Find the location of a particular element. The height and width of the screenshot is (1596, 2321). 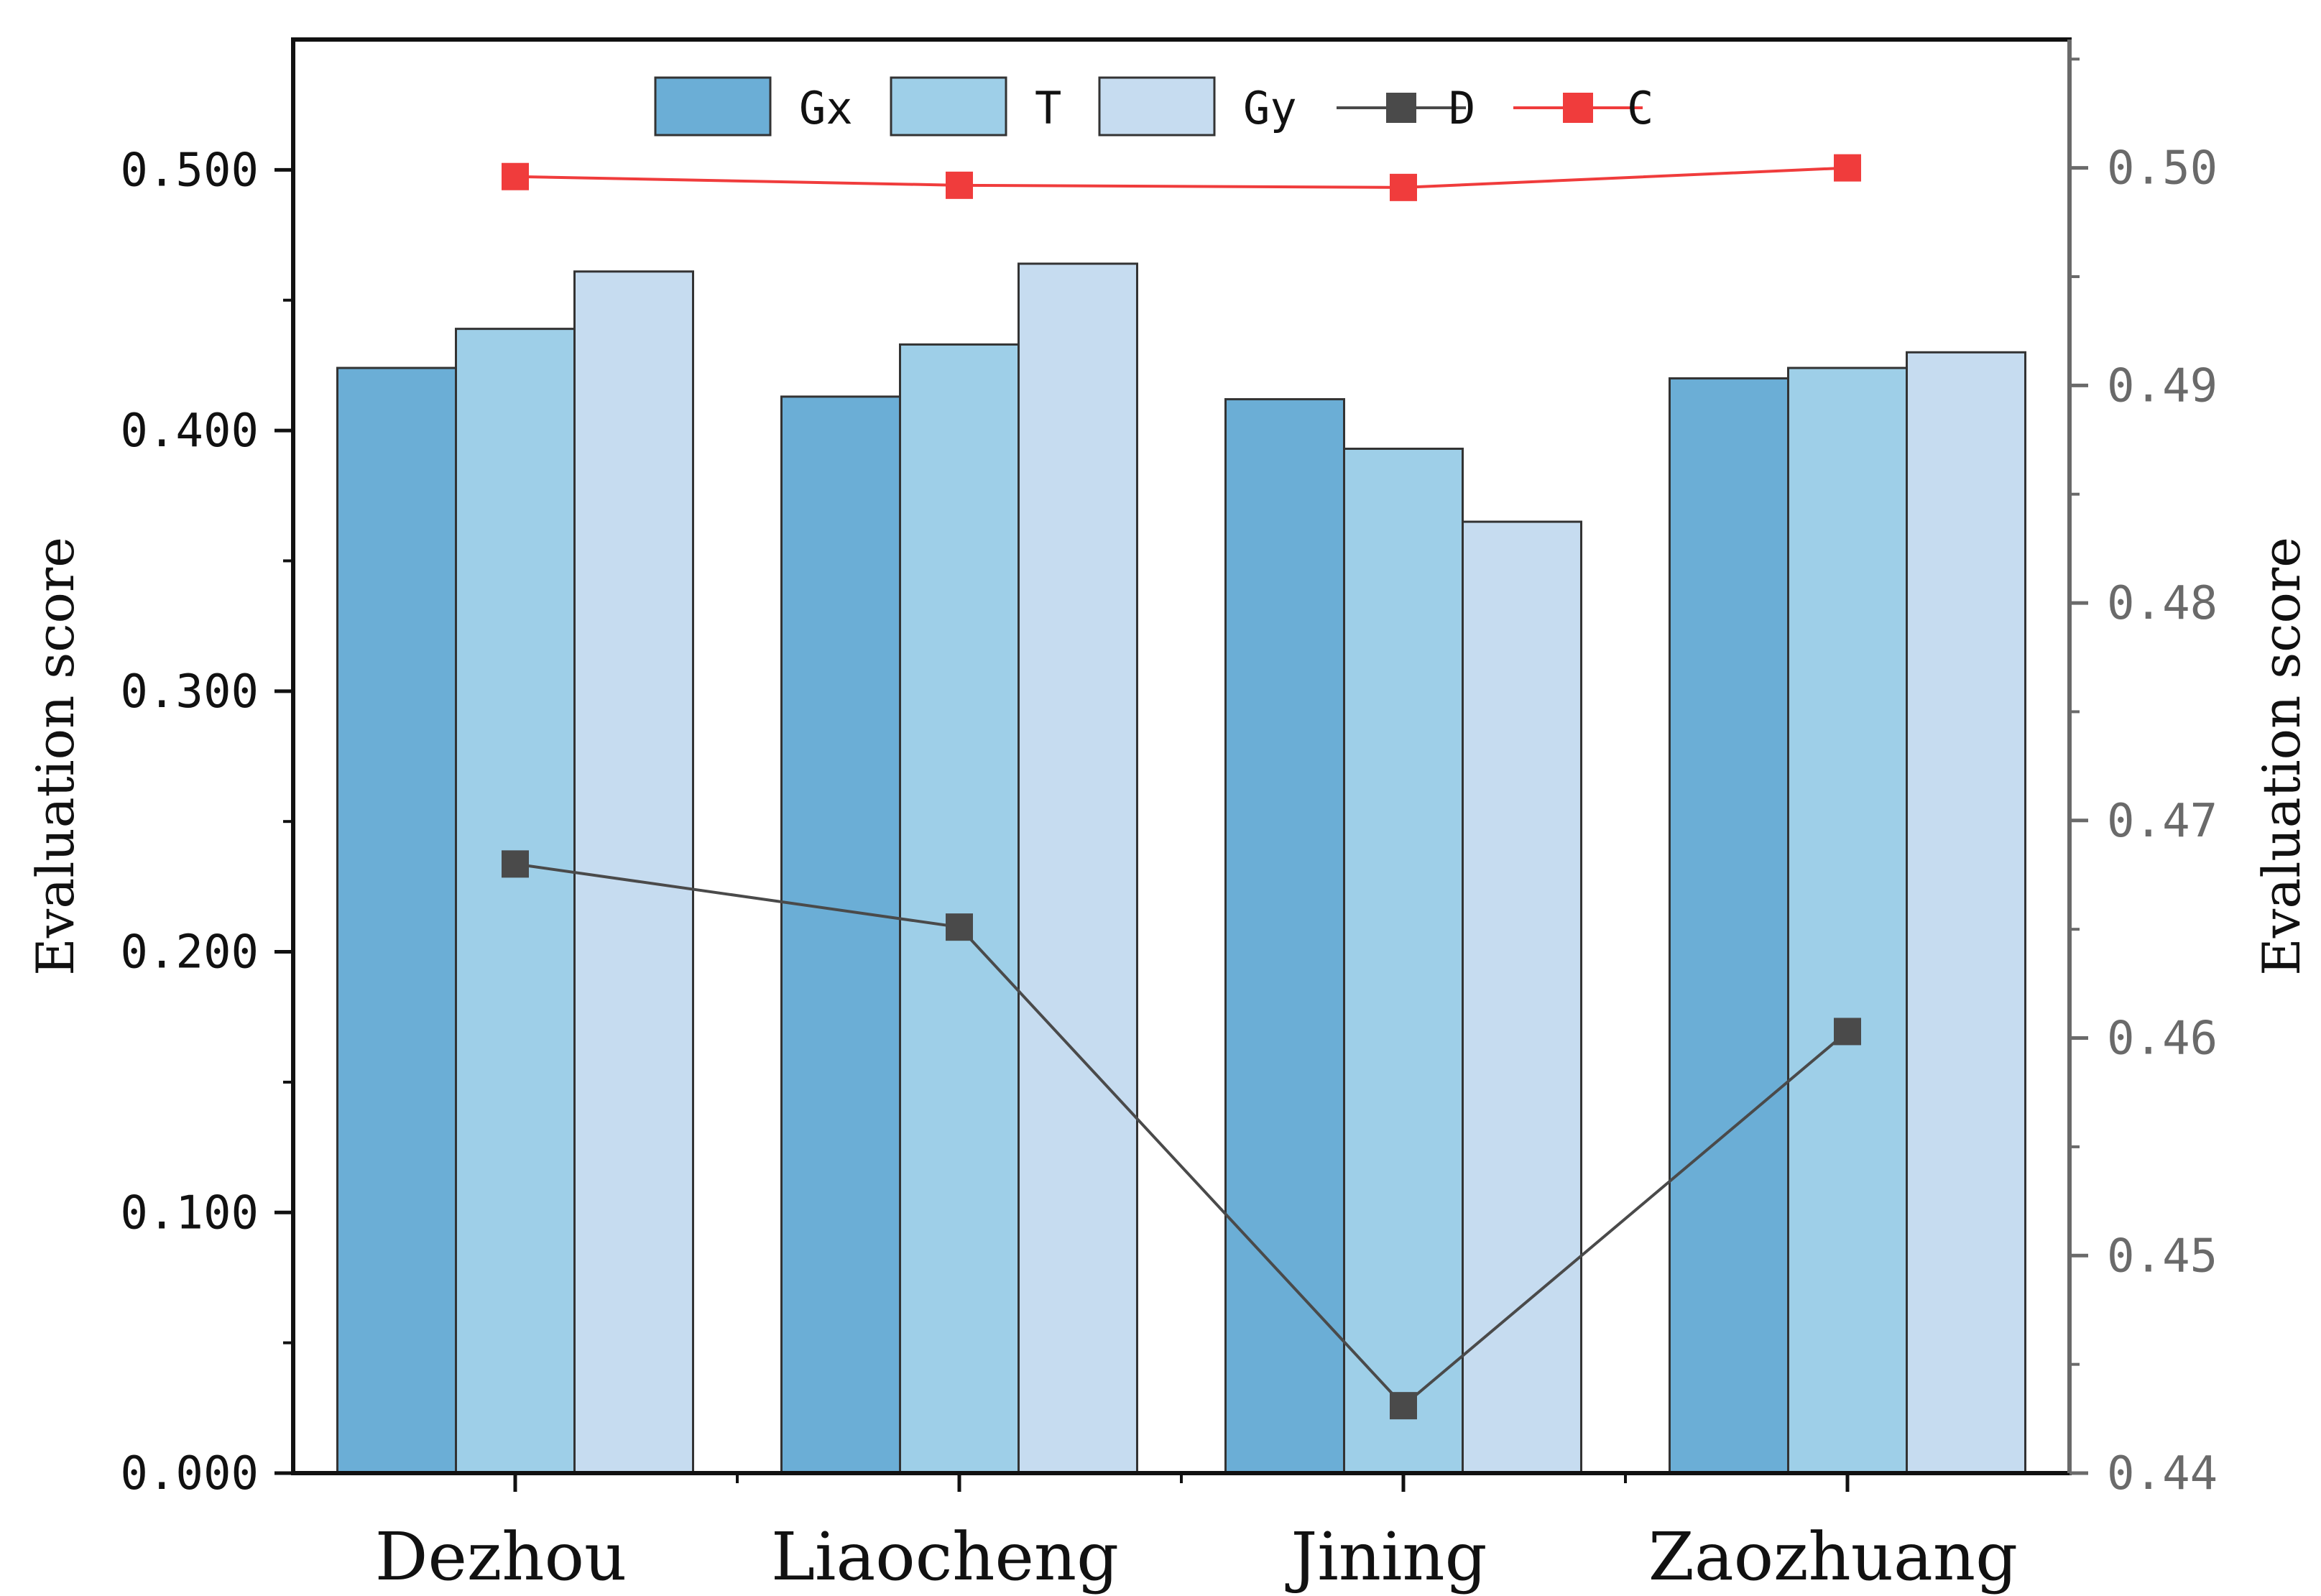

marker-d-liaocheng is located at coordinates (959, 927).